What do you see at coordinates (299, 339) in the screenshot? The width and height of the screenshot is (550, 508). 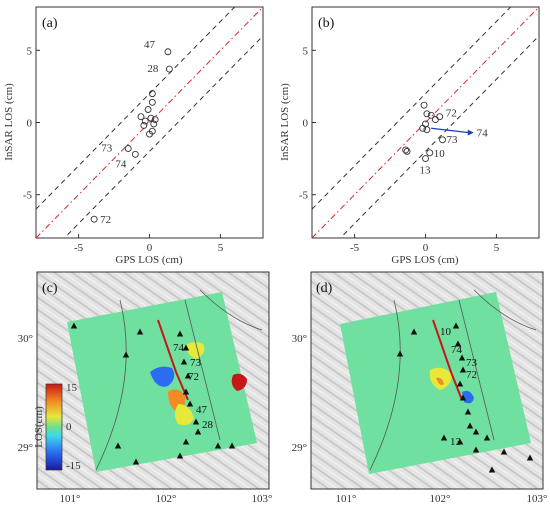 I see `y-tick: 30°` at bounding box center [299, 339].